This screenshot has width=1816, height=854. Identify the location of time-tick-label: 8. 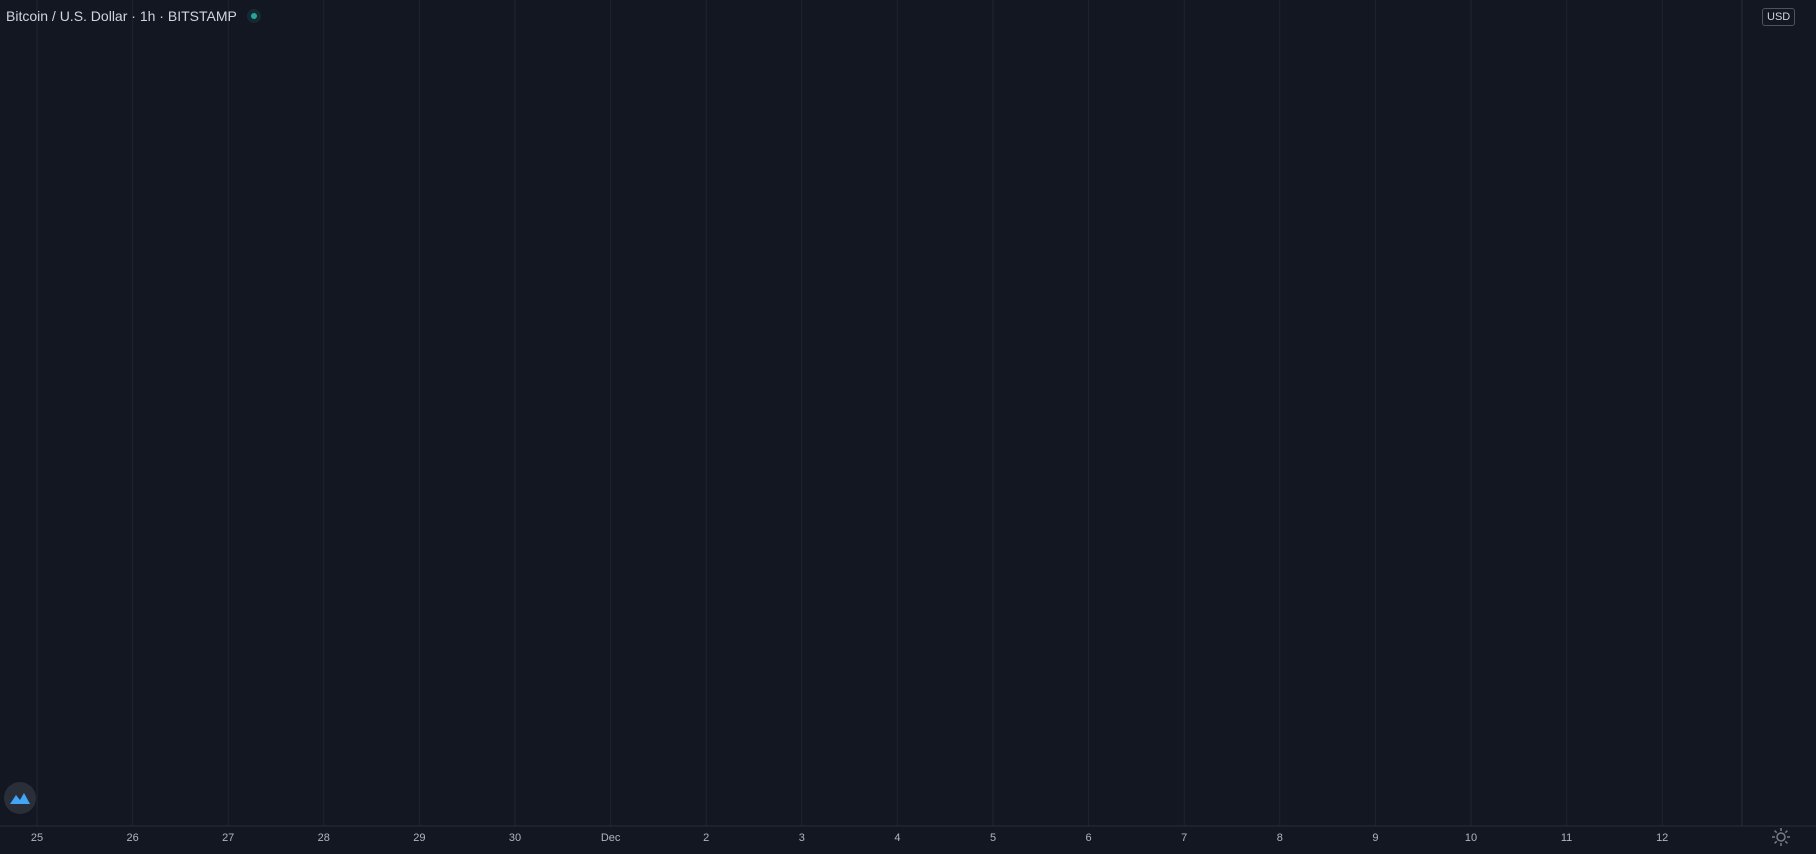
(1280, 838).